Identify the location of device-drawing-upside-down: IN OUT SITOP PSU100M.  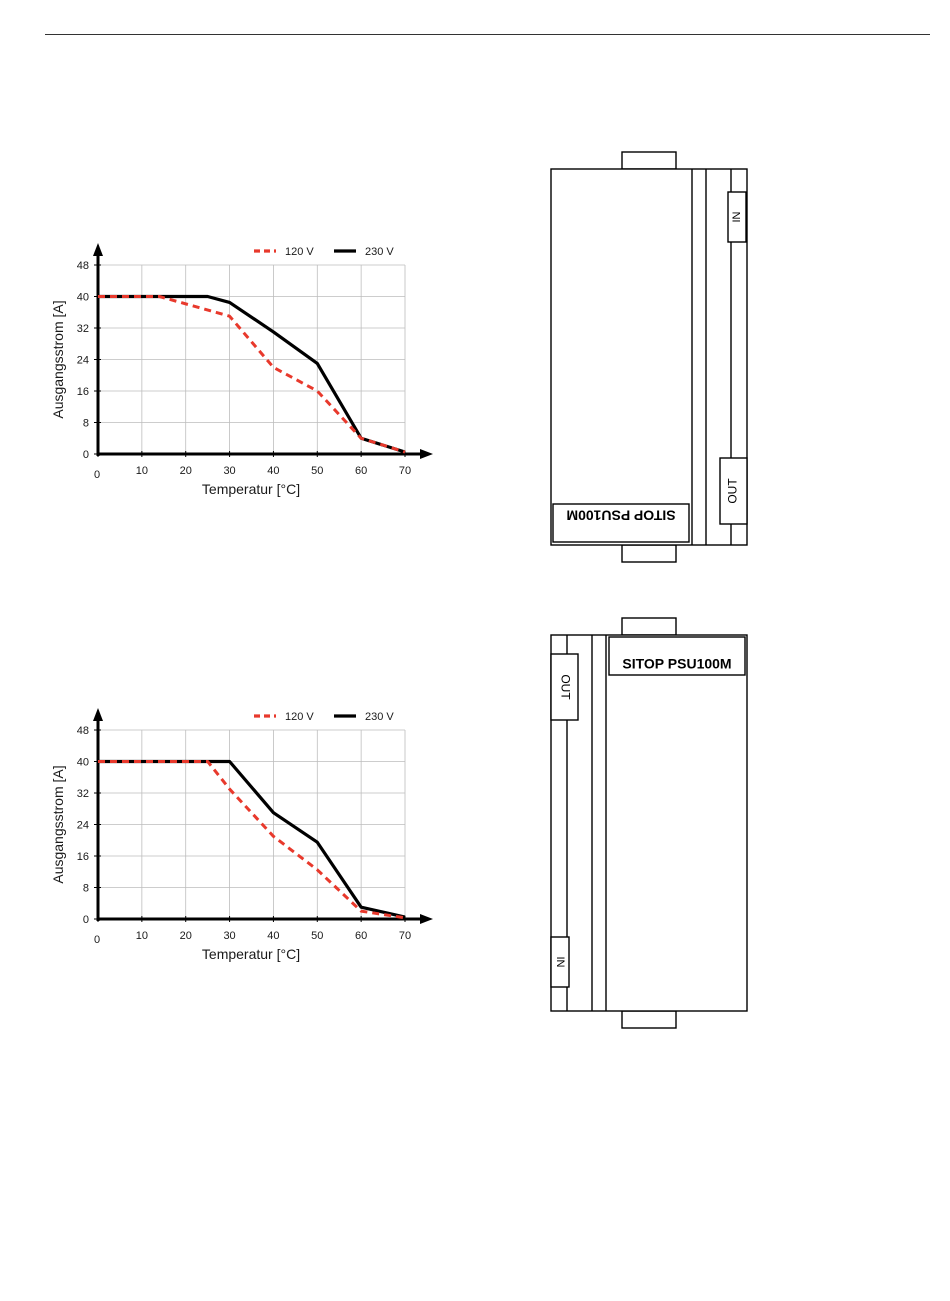
(649, 357).